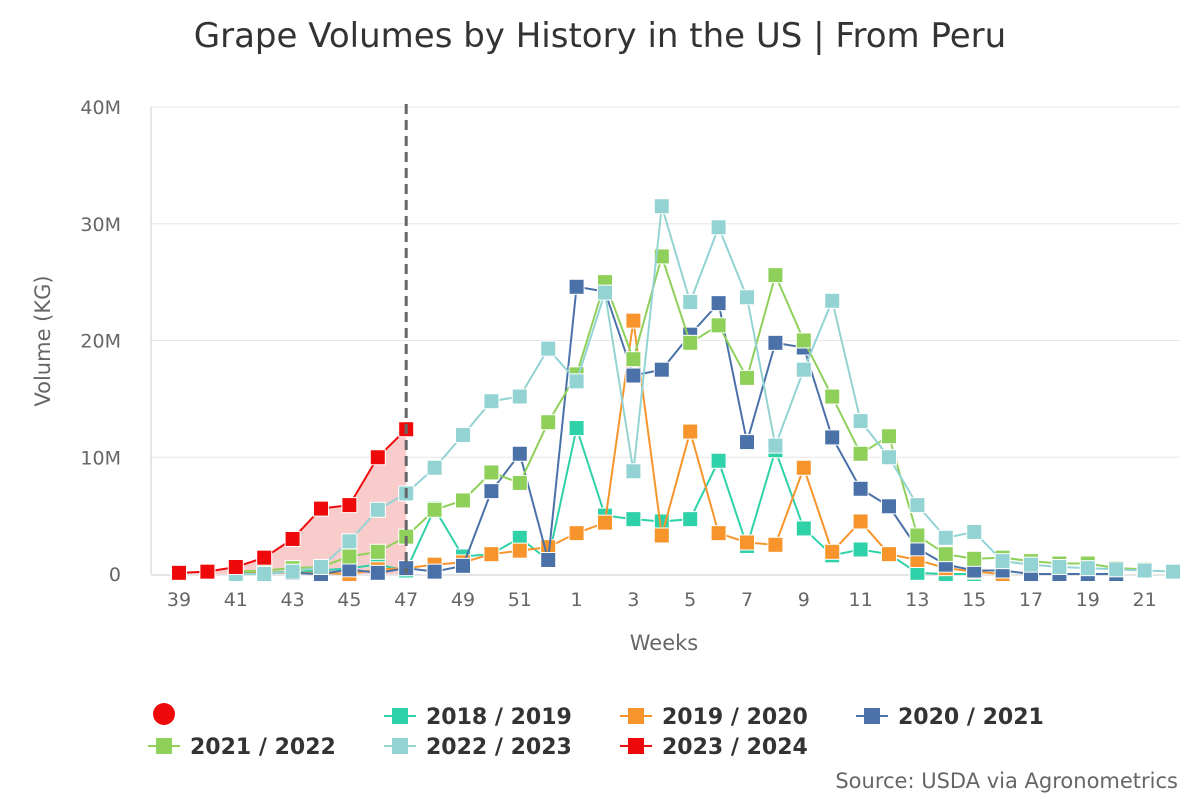 This screenshot has width=1200, height=800. I want to click on legend-item: 2018 / 2019, so click(478, 717).